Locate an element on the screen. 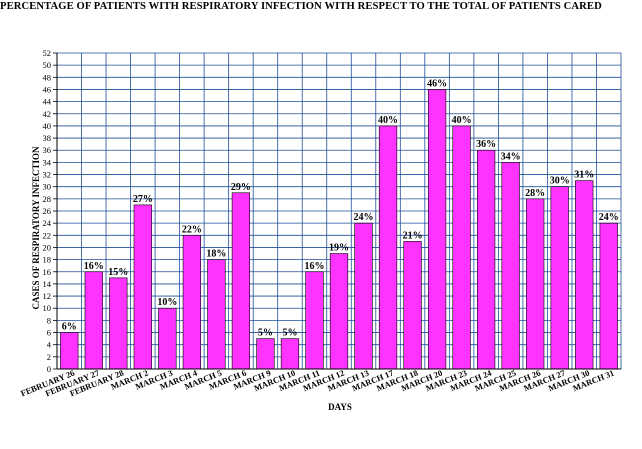 The width and height of the screenshot is (642, 449). y-tick-label: 6 is located at coordinates (49, 333).